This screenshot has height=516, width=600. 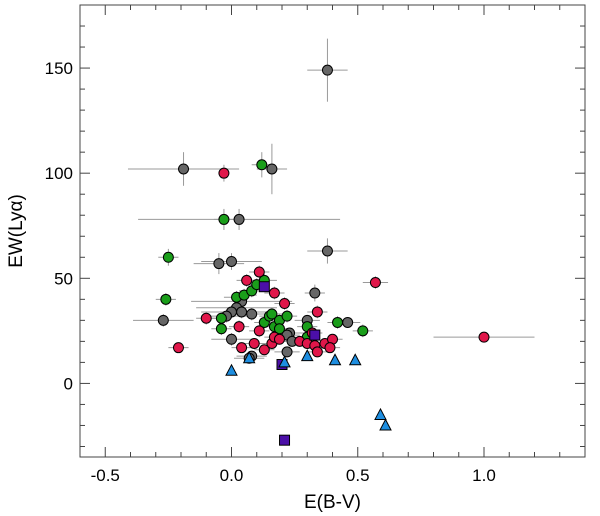 I want to click on y-tick-label: 100, so click(x=59, y=173).